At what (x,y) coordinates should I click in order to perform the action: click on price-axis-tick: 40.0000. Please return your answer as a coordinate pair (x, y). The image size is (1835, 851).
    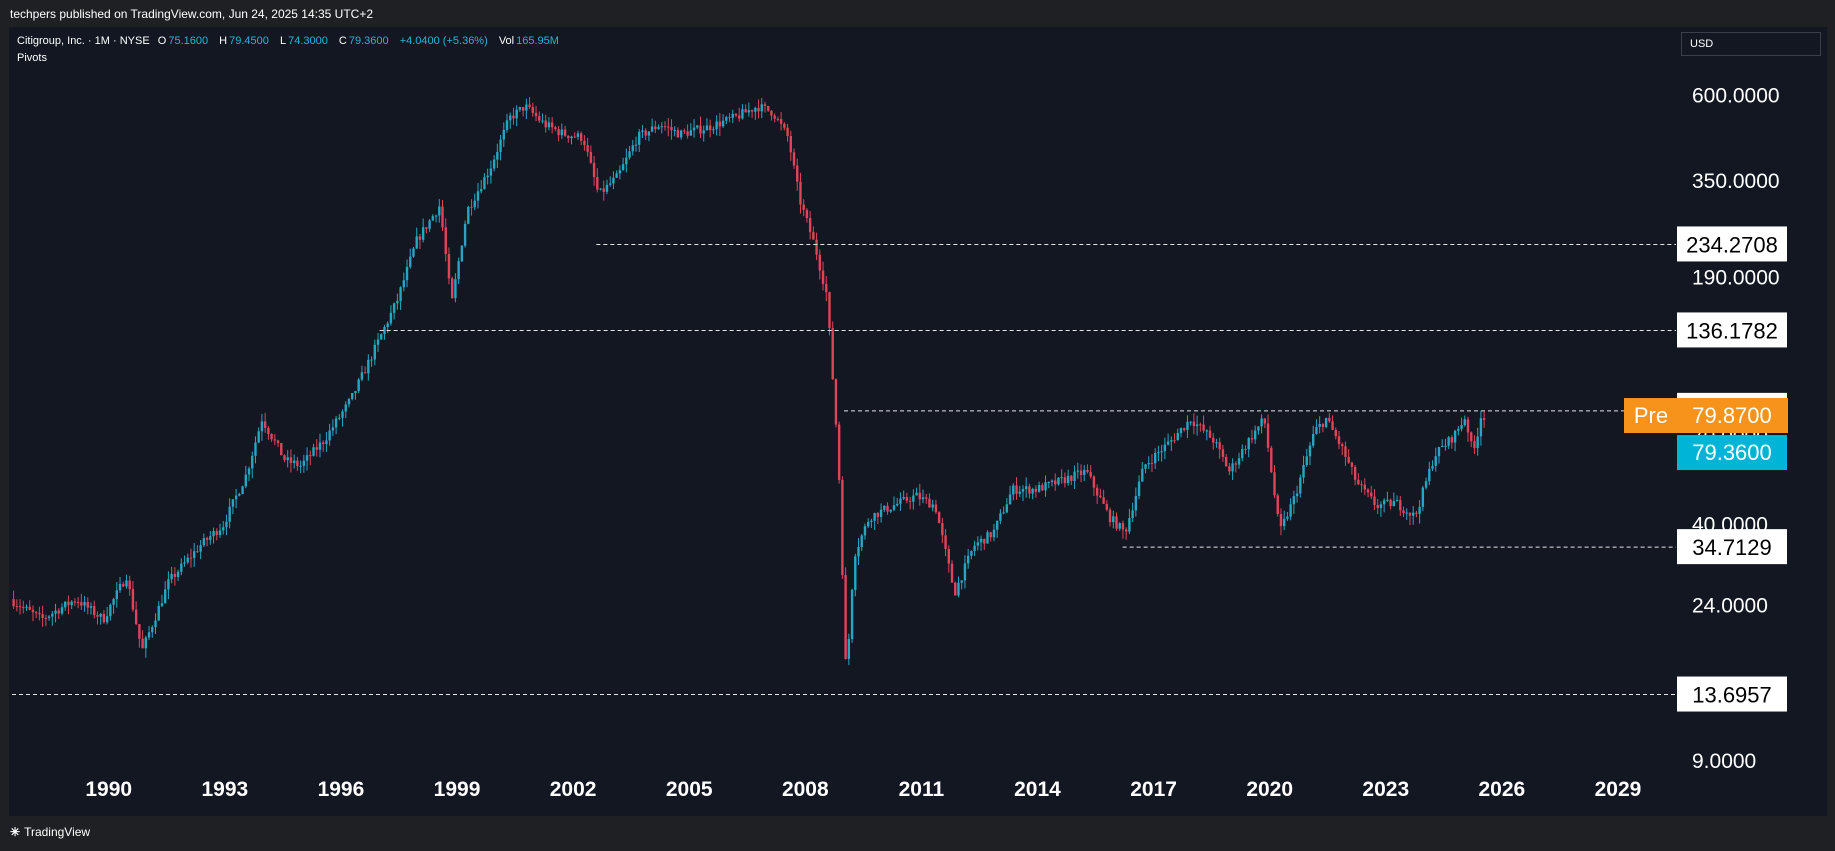
    Looking at the image, I should click on (1730, 525).